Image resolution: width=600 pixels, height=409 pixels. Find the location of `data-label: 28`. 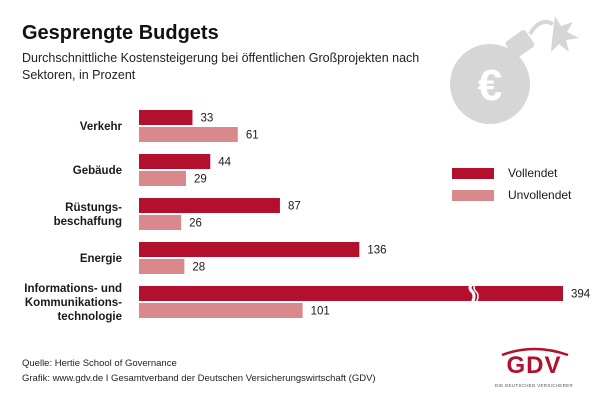

data-label: 28 is located at coordinates (198, 268).